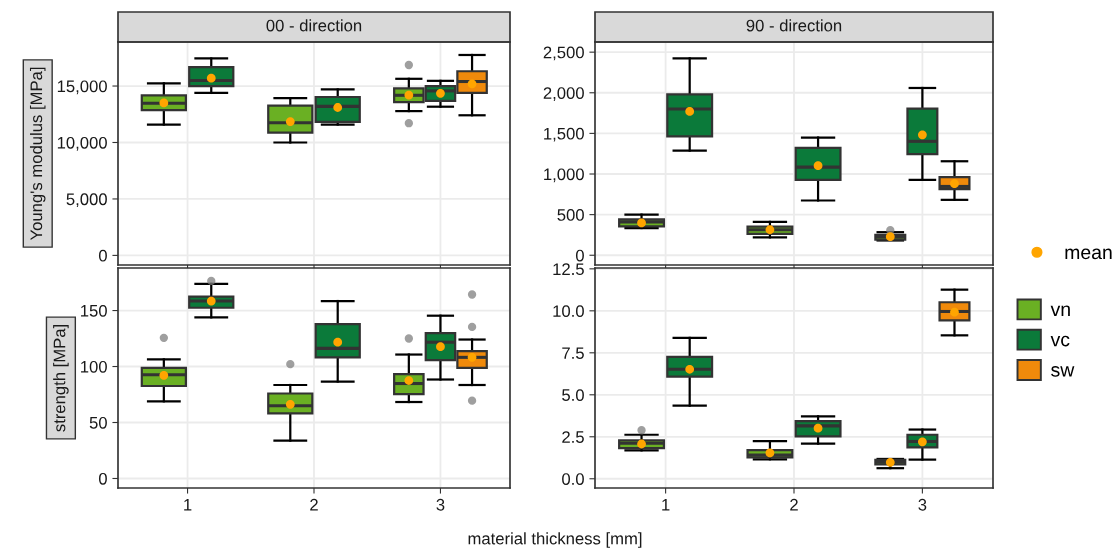 This screenshot has width=1117, height=552. Describe the element at coordinates (94, 366) in the screenshot. I see `y-tick-label: 100` at that location.